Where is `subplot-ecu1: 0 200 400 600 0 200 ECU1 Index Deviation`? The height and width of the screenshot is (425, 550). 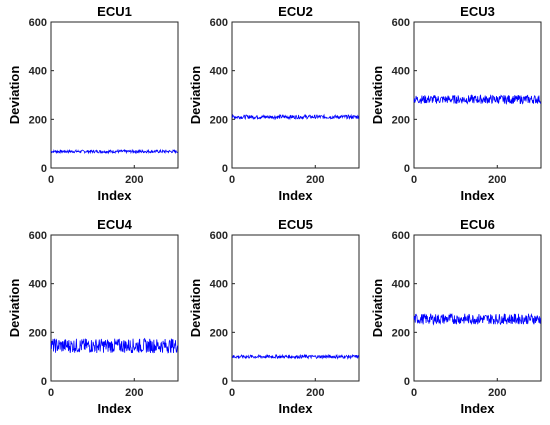 subplot-ecu1: 0 200 400 600 0 200 ECU1 Index Deviation is located at coordinates (93, 103).